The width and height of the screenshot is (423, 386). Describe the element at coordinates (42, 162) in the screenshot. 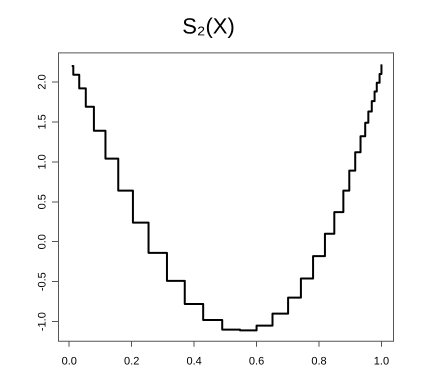

I see `y-tick-label: 1.0` at that location.